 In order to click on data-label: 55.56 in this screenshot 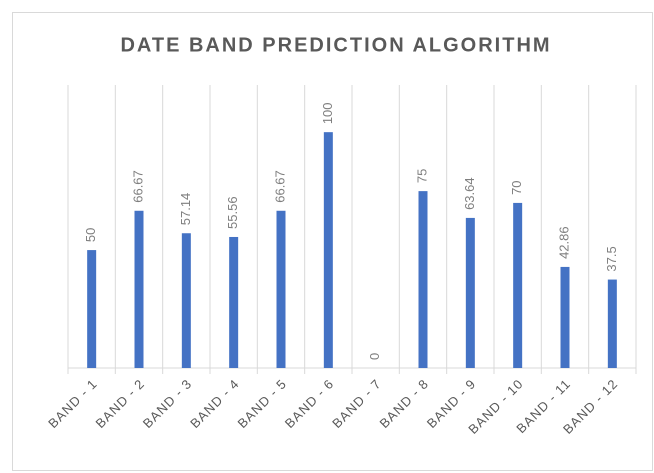, I will do `click(232, 212)`.